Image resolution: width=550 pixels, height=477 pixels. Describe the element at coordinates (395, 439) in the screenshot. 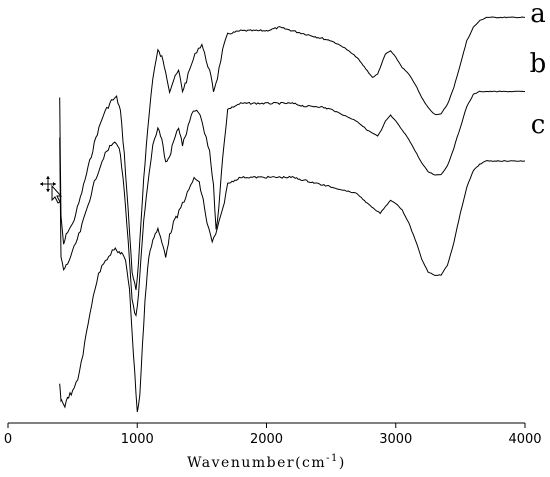

I see `x-tick-label: 3000` at that location.